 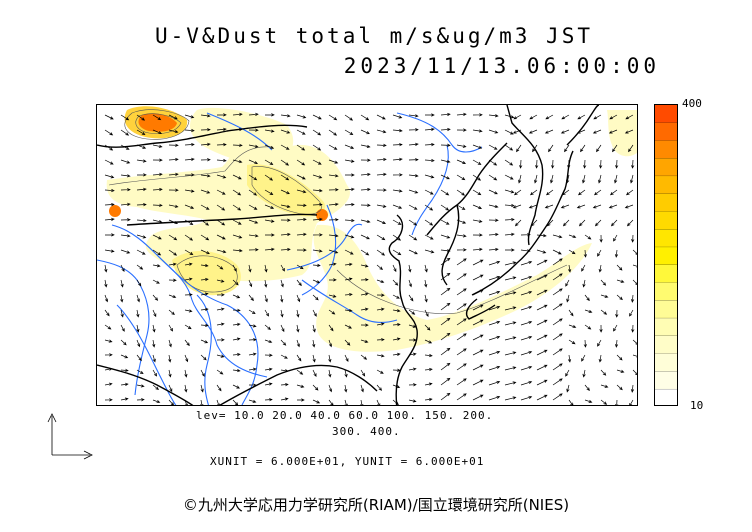 I want to click on title-line-1: U-V&Dust total m/s&ug/m3 JST, so click(x=373, y=36).